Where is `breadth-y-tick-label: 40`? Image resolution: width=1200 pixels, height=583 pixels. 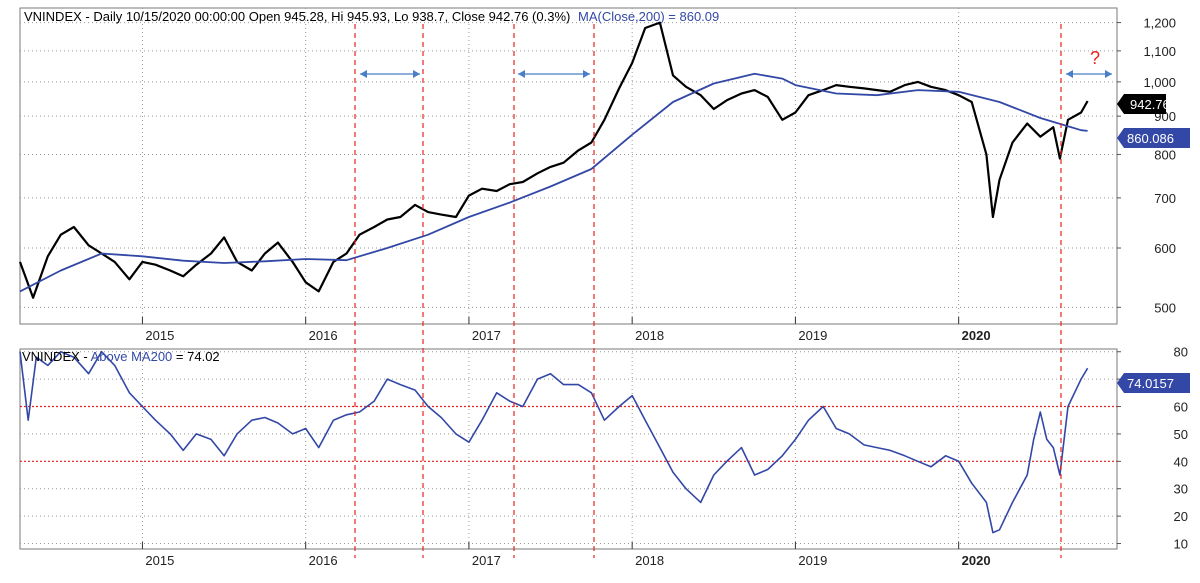 breadth-y-tick-label: 40 is located at coordinates (1181, 461).